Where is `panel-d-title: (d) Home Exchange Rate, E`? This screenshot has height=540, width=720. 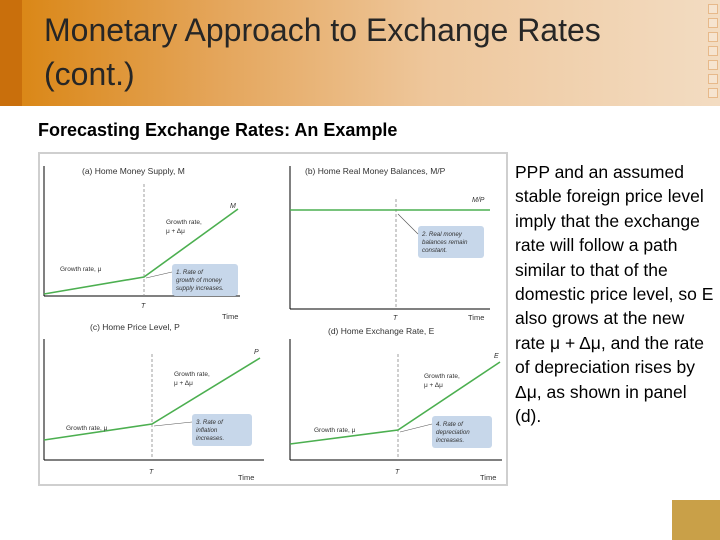
panel-d-title: (d) Home Exchange Rate, E is located at coordinates (381, 331).